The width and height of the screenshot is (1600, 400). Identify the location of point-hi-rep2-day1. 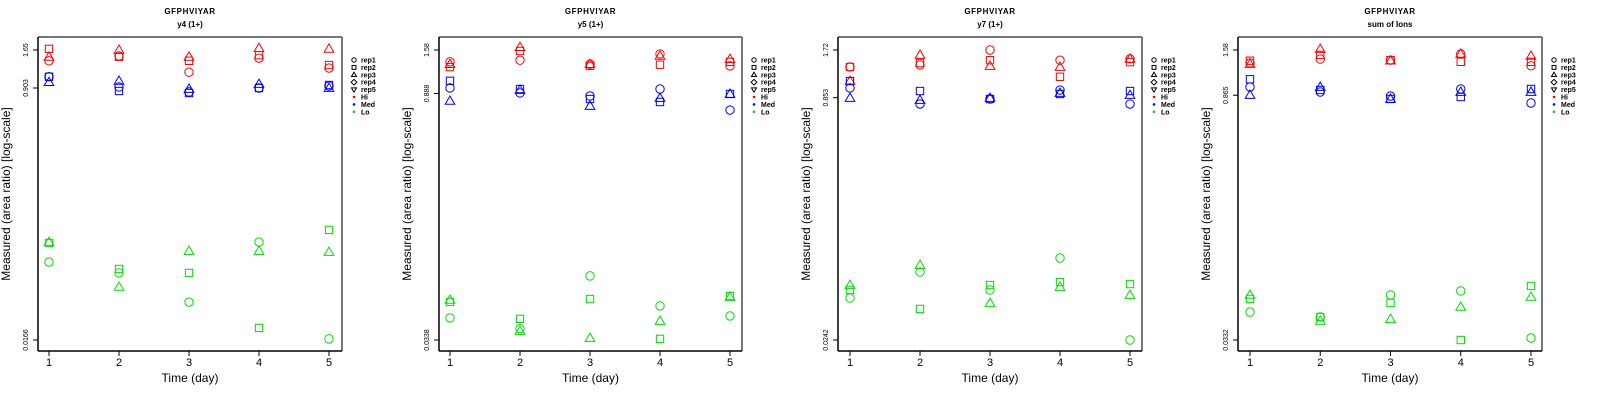
(850, 67).